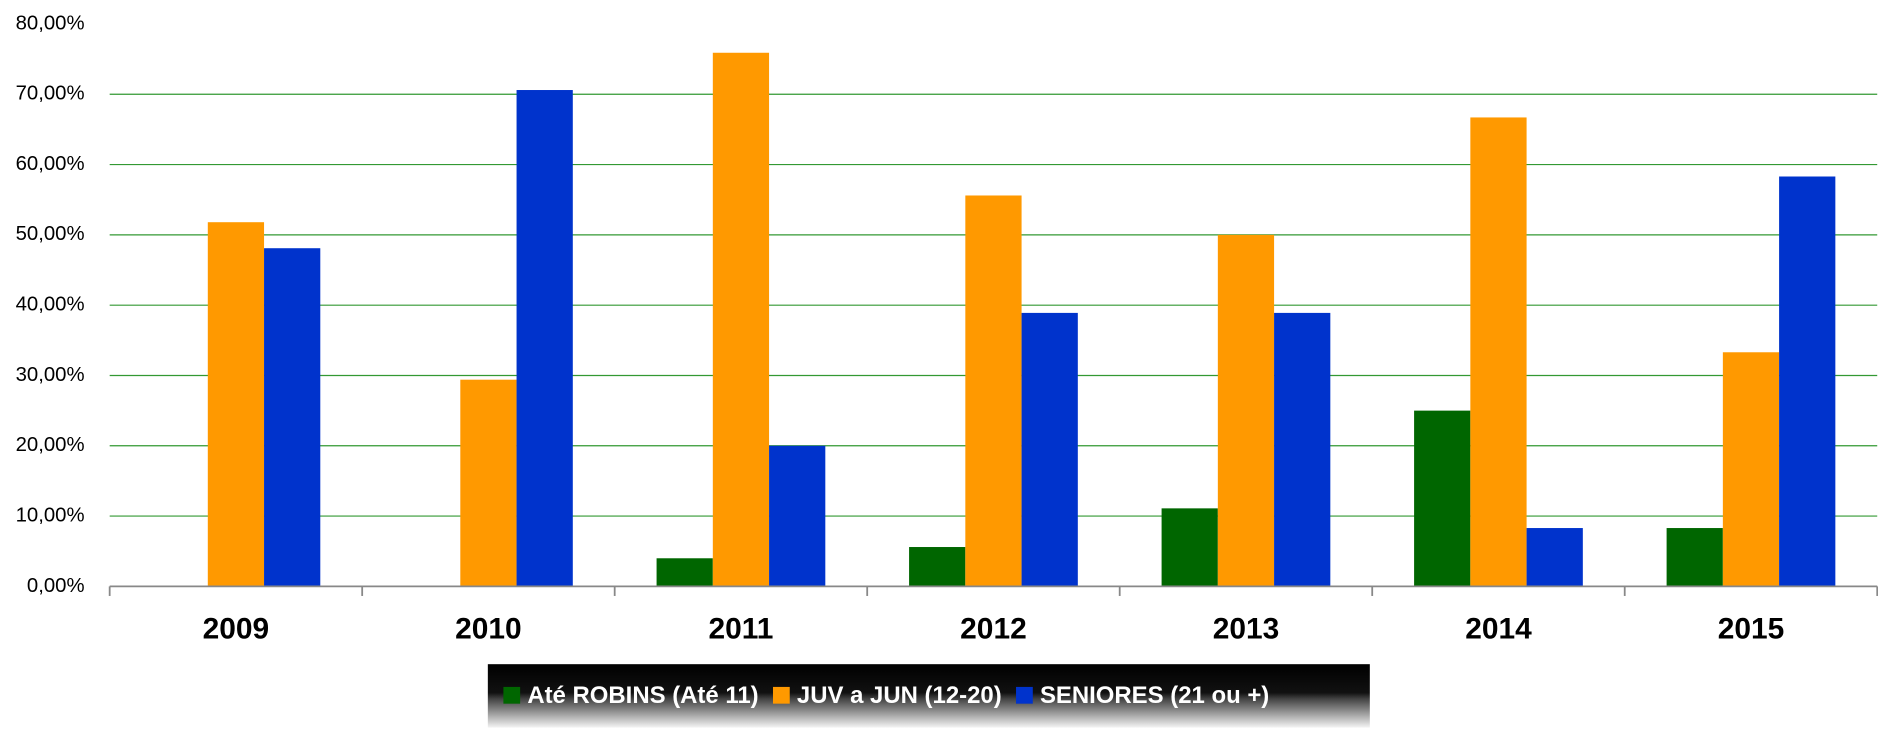  Describe the element at coordinates (50, 94) in the screenshot. I see `y-tick-label: 70,00%` at that location.